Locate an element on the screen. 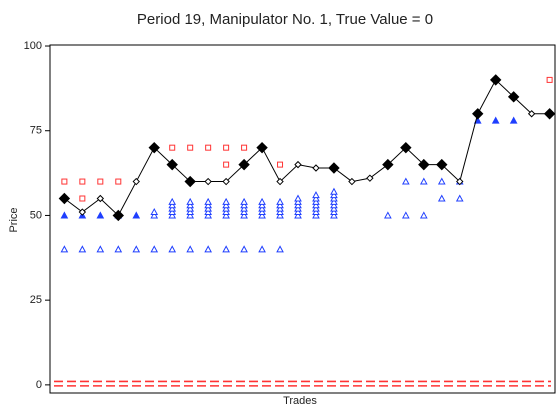 The height and width of the screenshot is (407, 556). x-axis-label: Trades is located at coordinates (300, 401).